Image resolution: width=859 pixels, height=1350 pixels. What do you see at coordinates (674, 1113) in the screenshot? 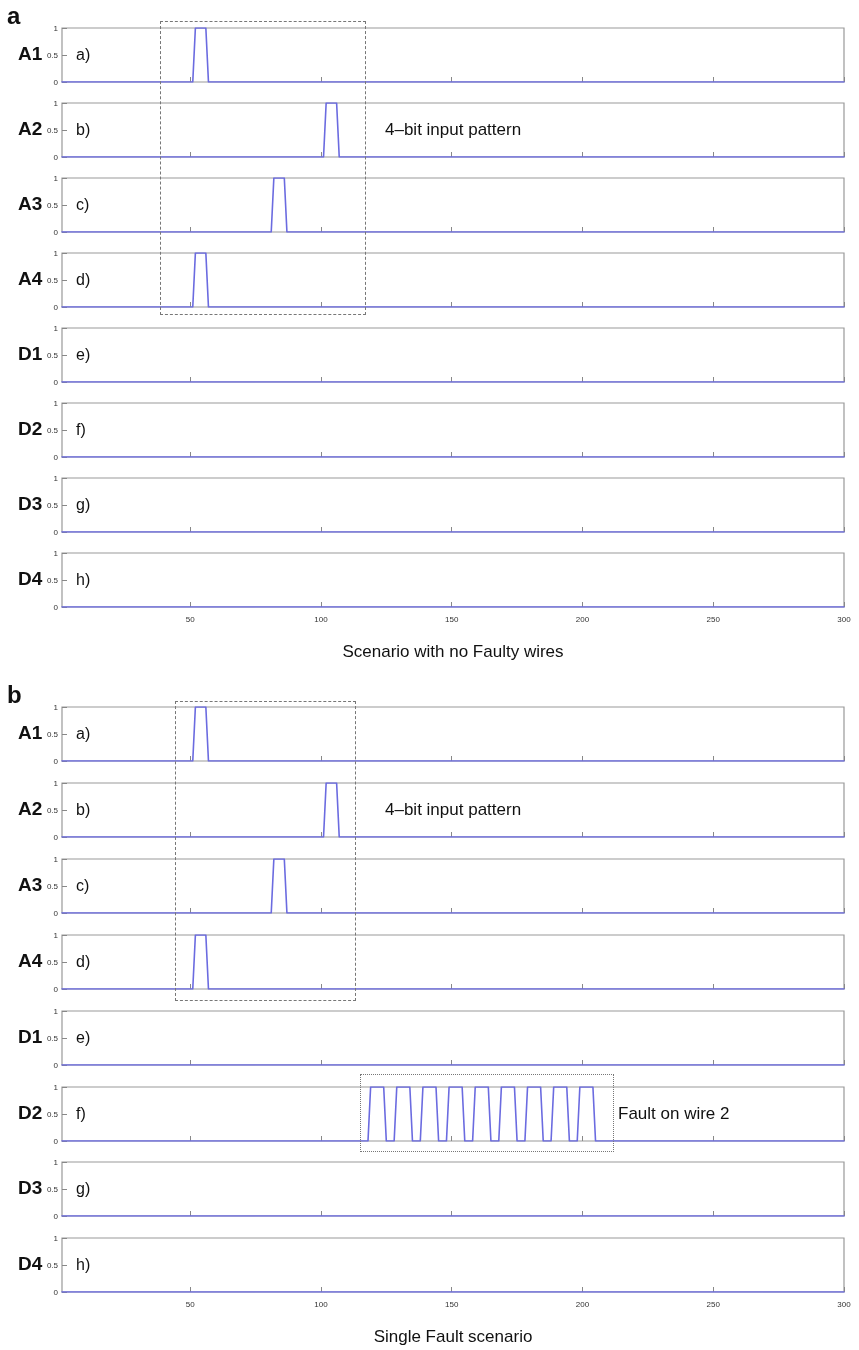
I see `annotation: Fault on wire 2` at bounding box center [674, 1113].